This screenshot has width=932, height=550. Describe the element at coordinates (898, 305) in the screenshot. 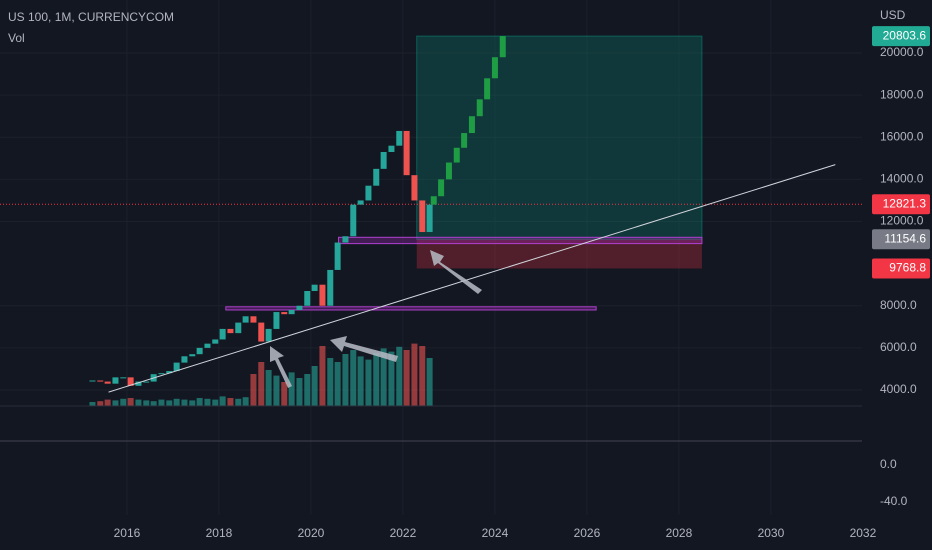

I see `y-tick-label: 8000.0` at that location.